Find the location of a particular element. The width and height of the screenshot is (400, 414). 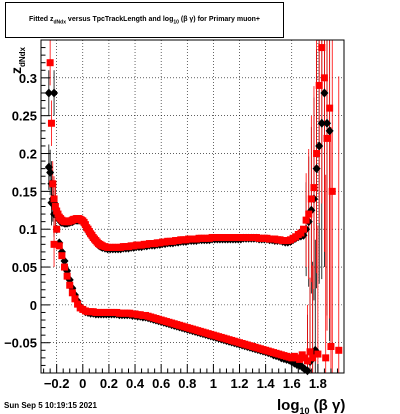

y-tick-label: 0.05 is located at coordinates (24, 267).